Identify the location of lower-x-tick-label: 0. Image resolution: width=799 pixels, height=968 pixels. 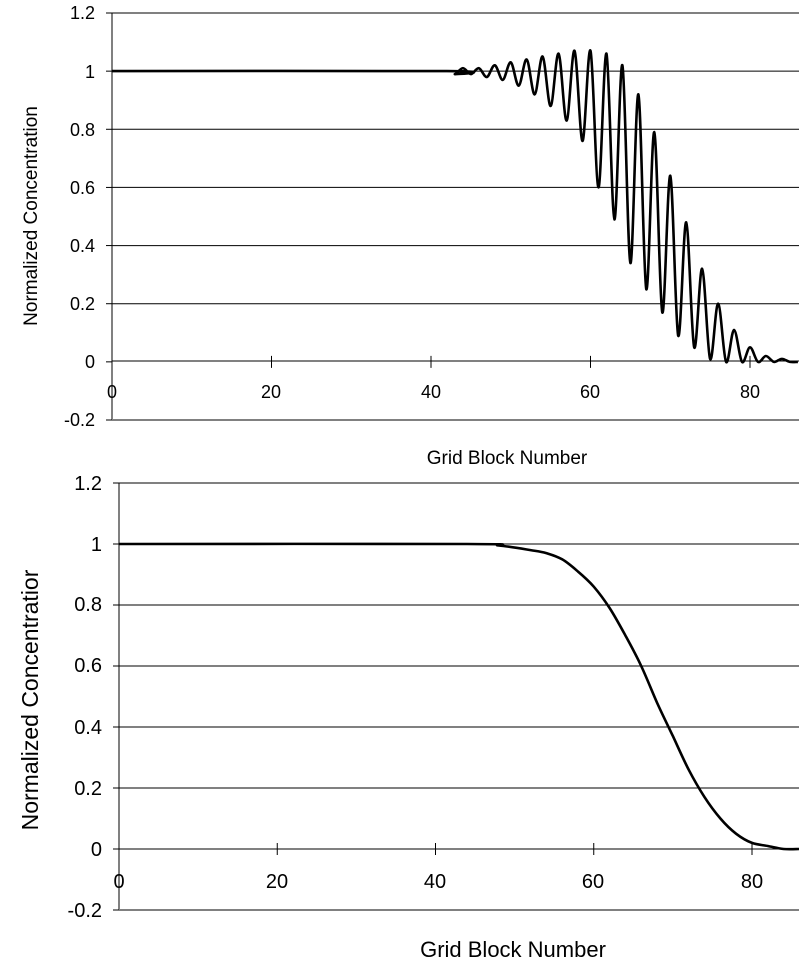
(118, 882).